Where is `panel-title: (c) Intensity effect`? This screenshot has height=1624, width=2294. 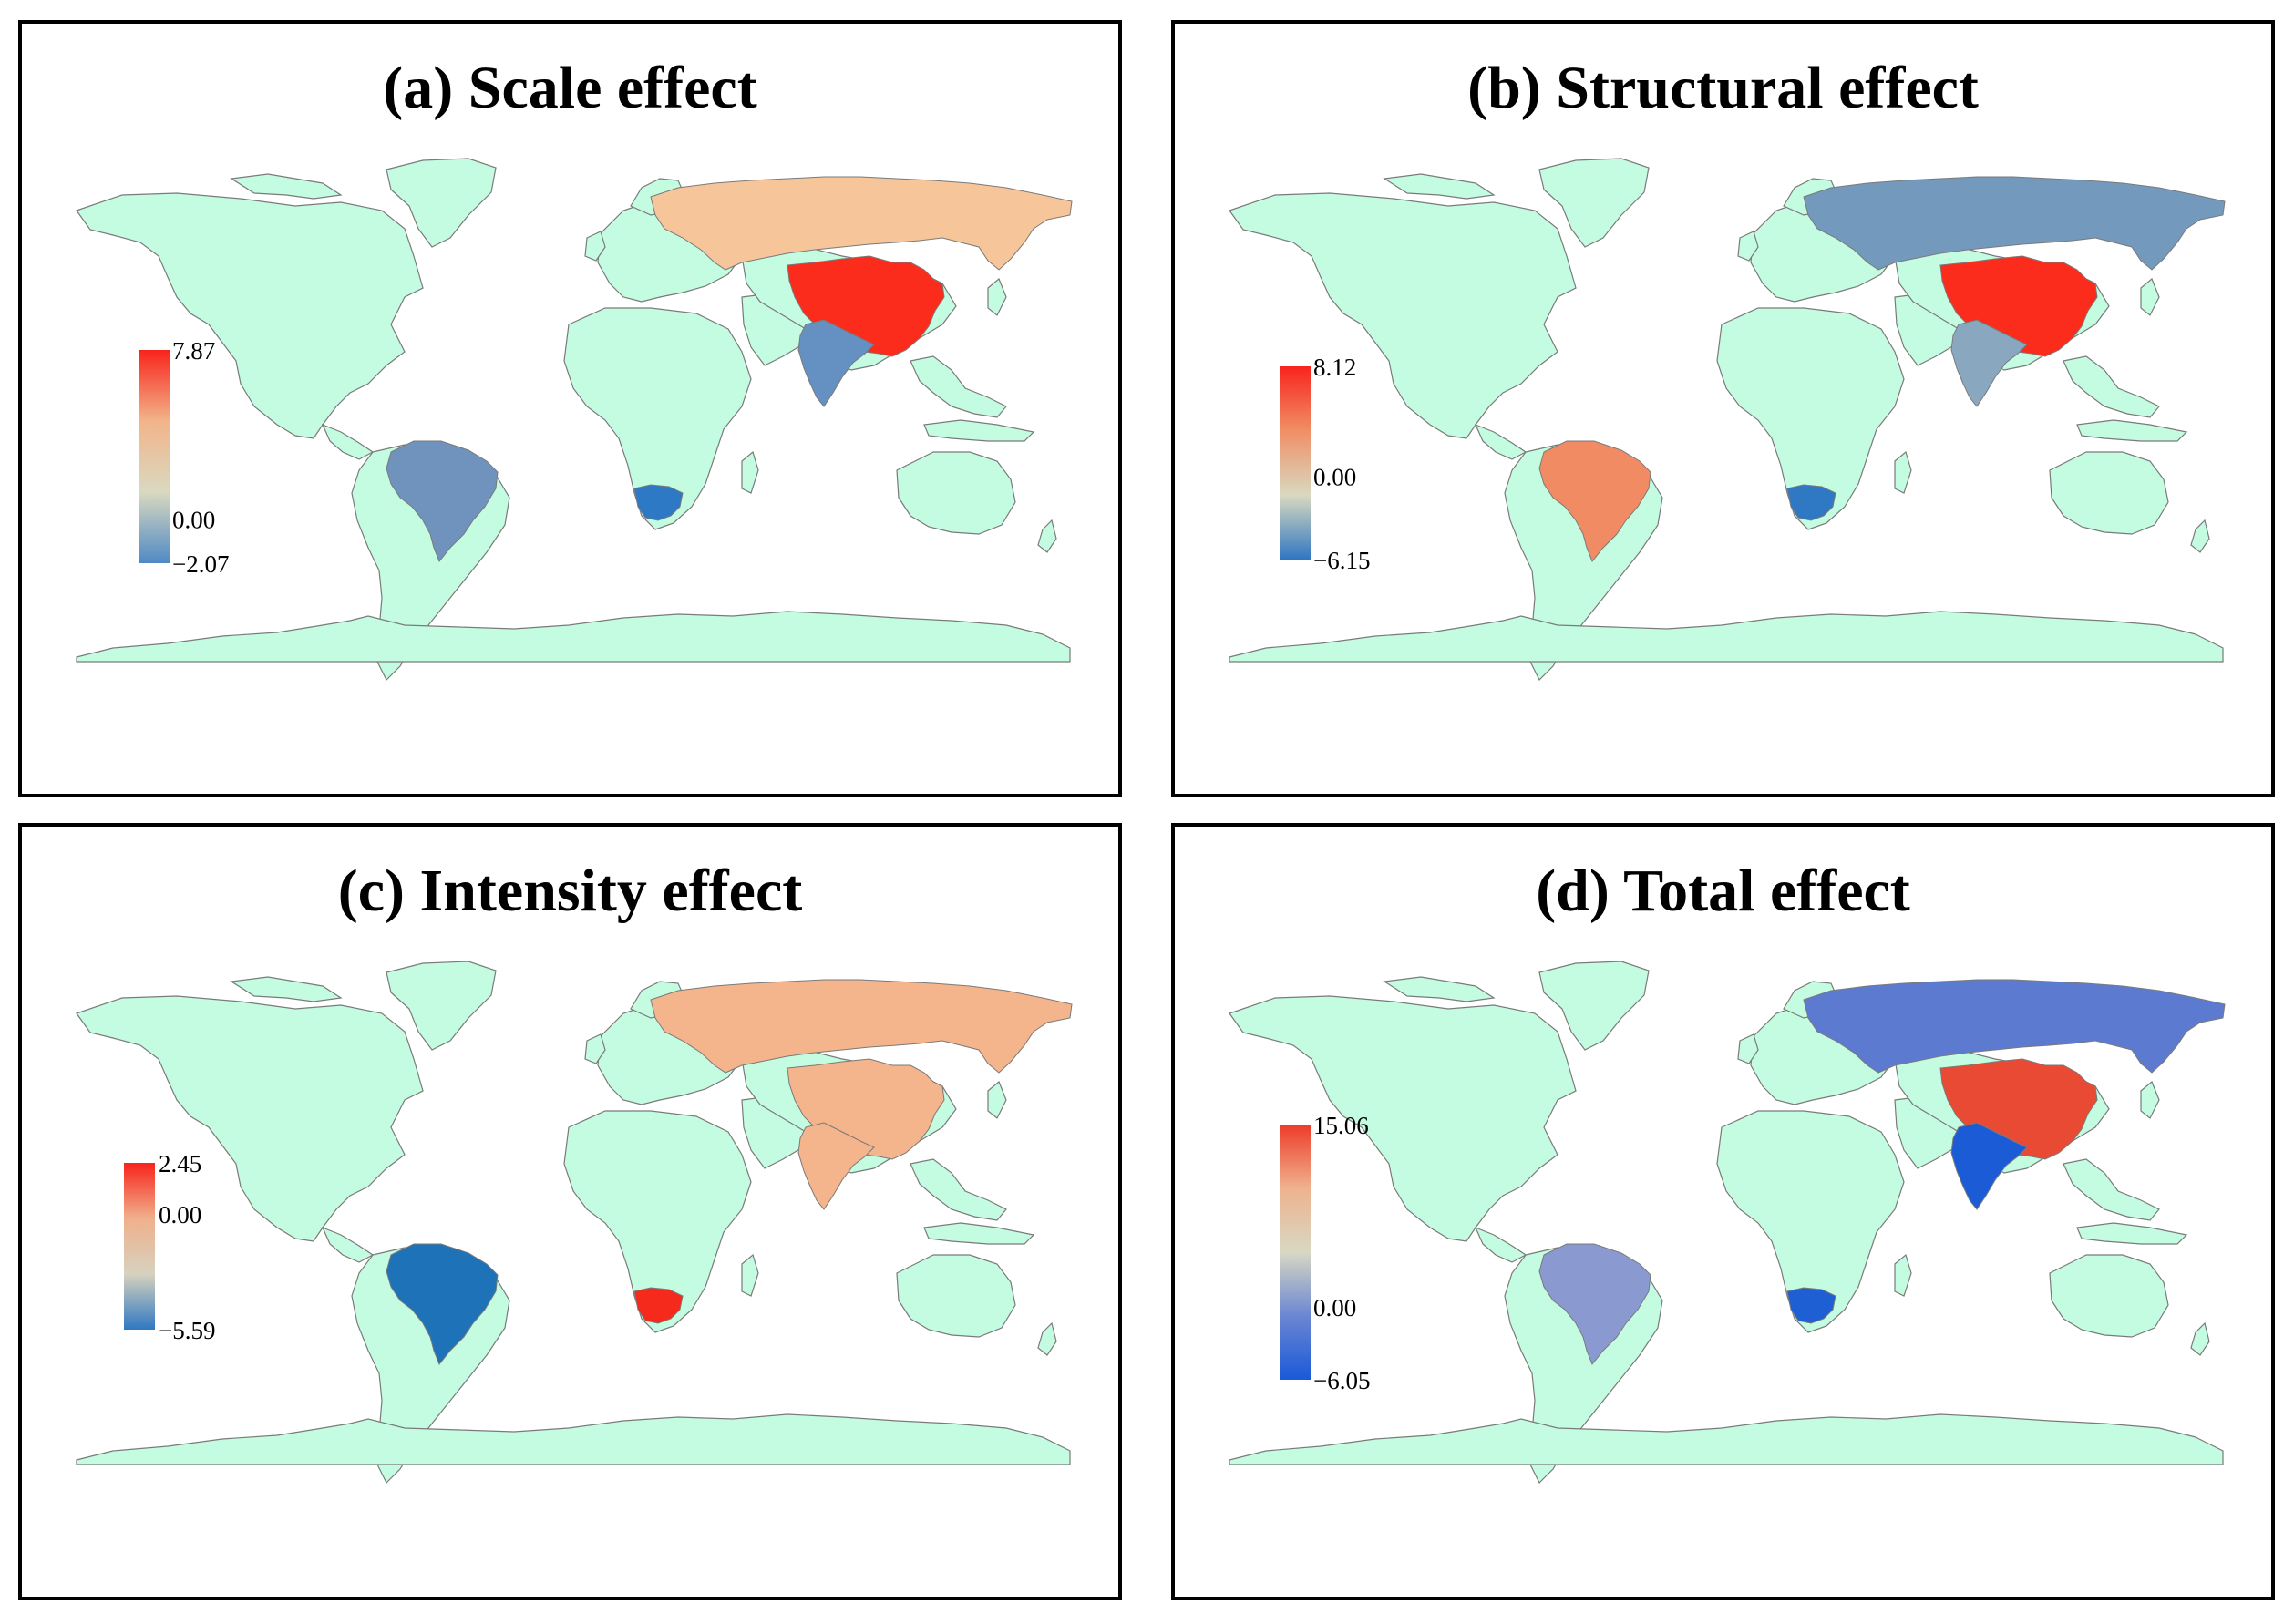 panel-title: (c) Intensity effect is located at coordinates (570, 891).